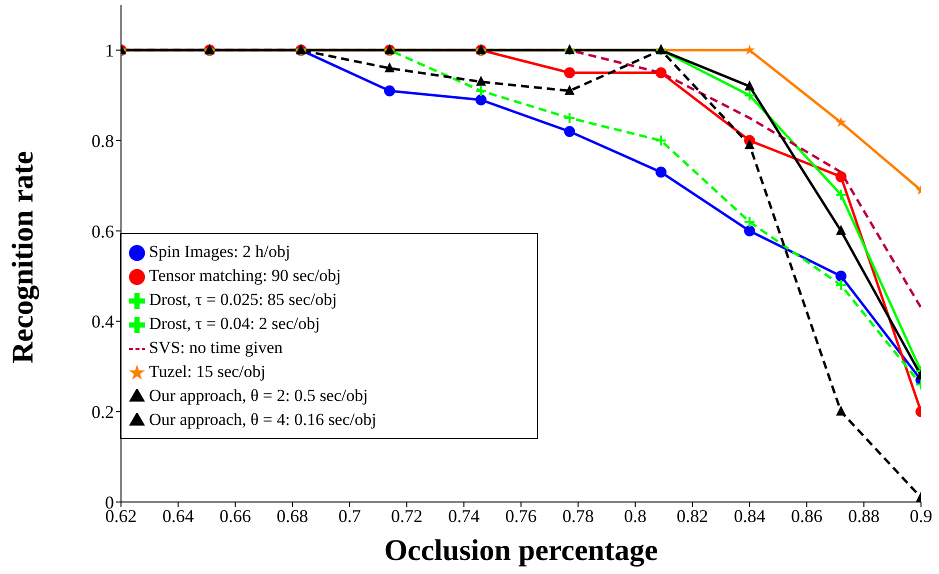  What do you see at coordinates (349, 516) in the screenshot?
I see `x-tick-label: 0.7` at bounding box center [349, 516].